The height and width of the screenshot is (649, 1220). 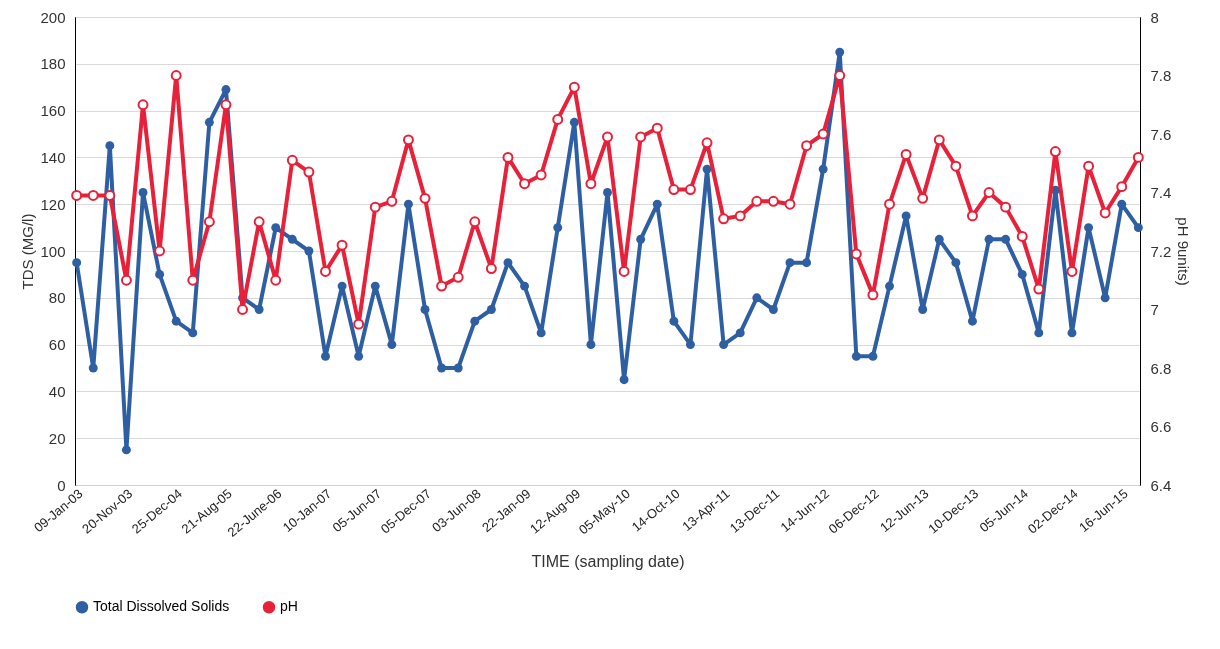 What do you see at coordinates (61, 485) in the screenshot?
I see `y-tick-label: 0` at bounding box center [61, 485].